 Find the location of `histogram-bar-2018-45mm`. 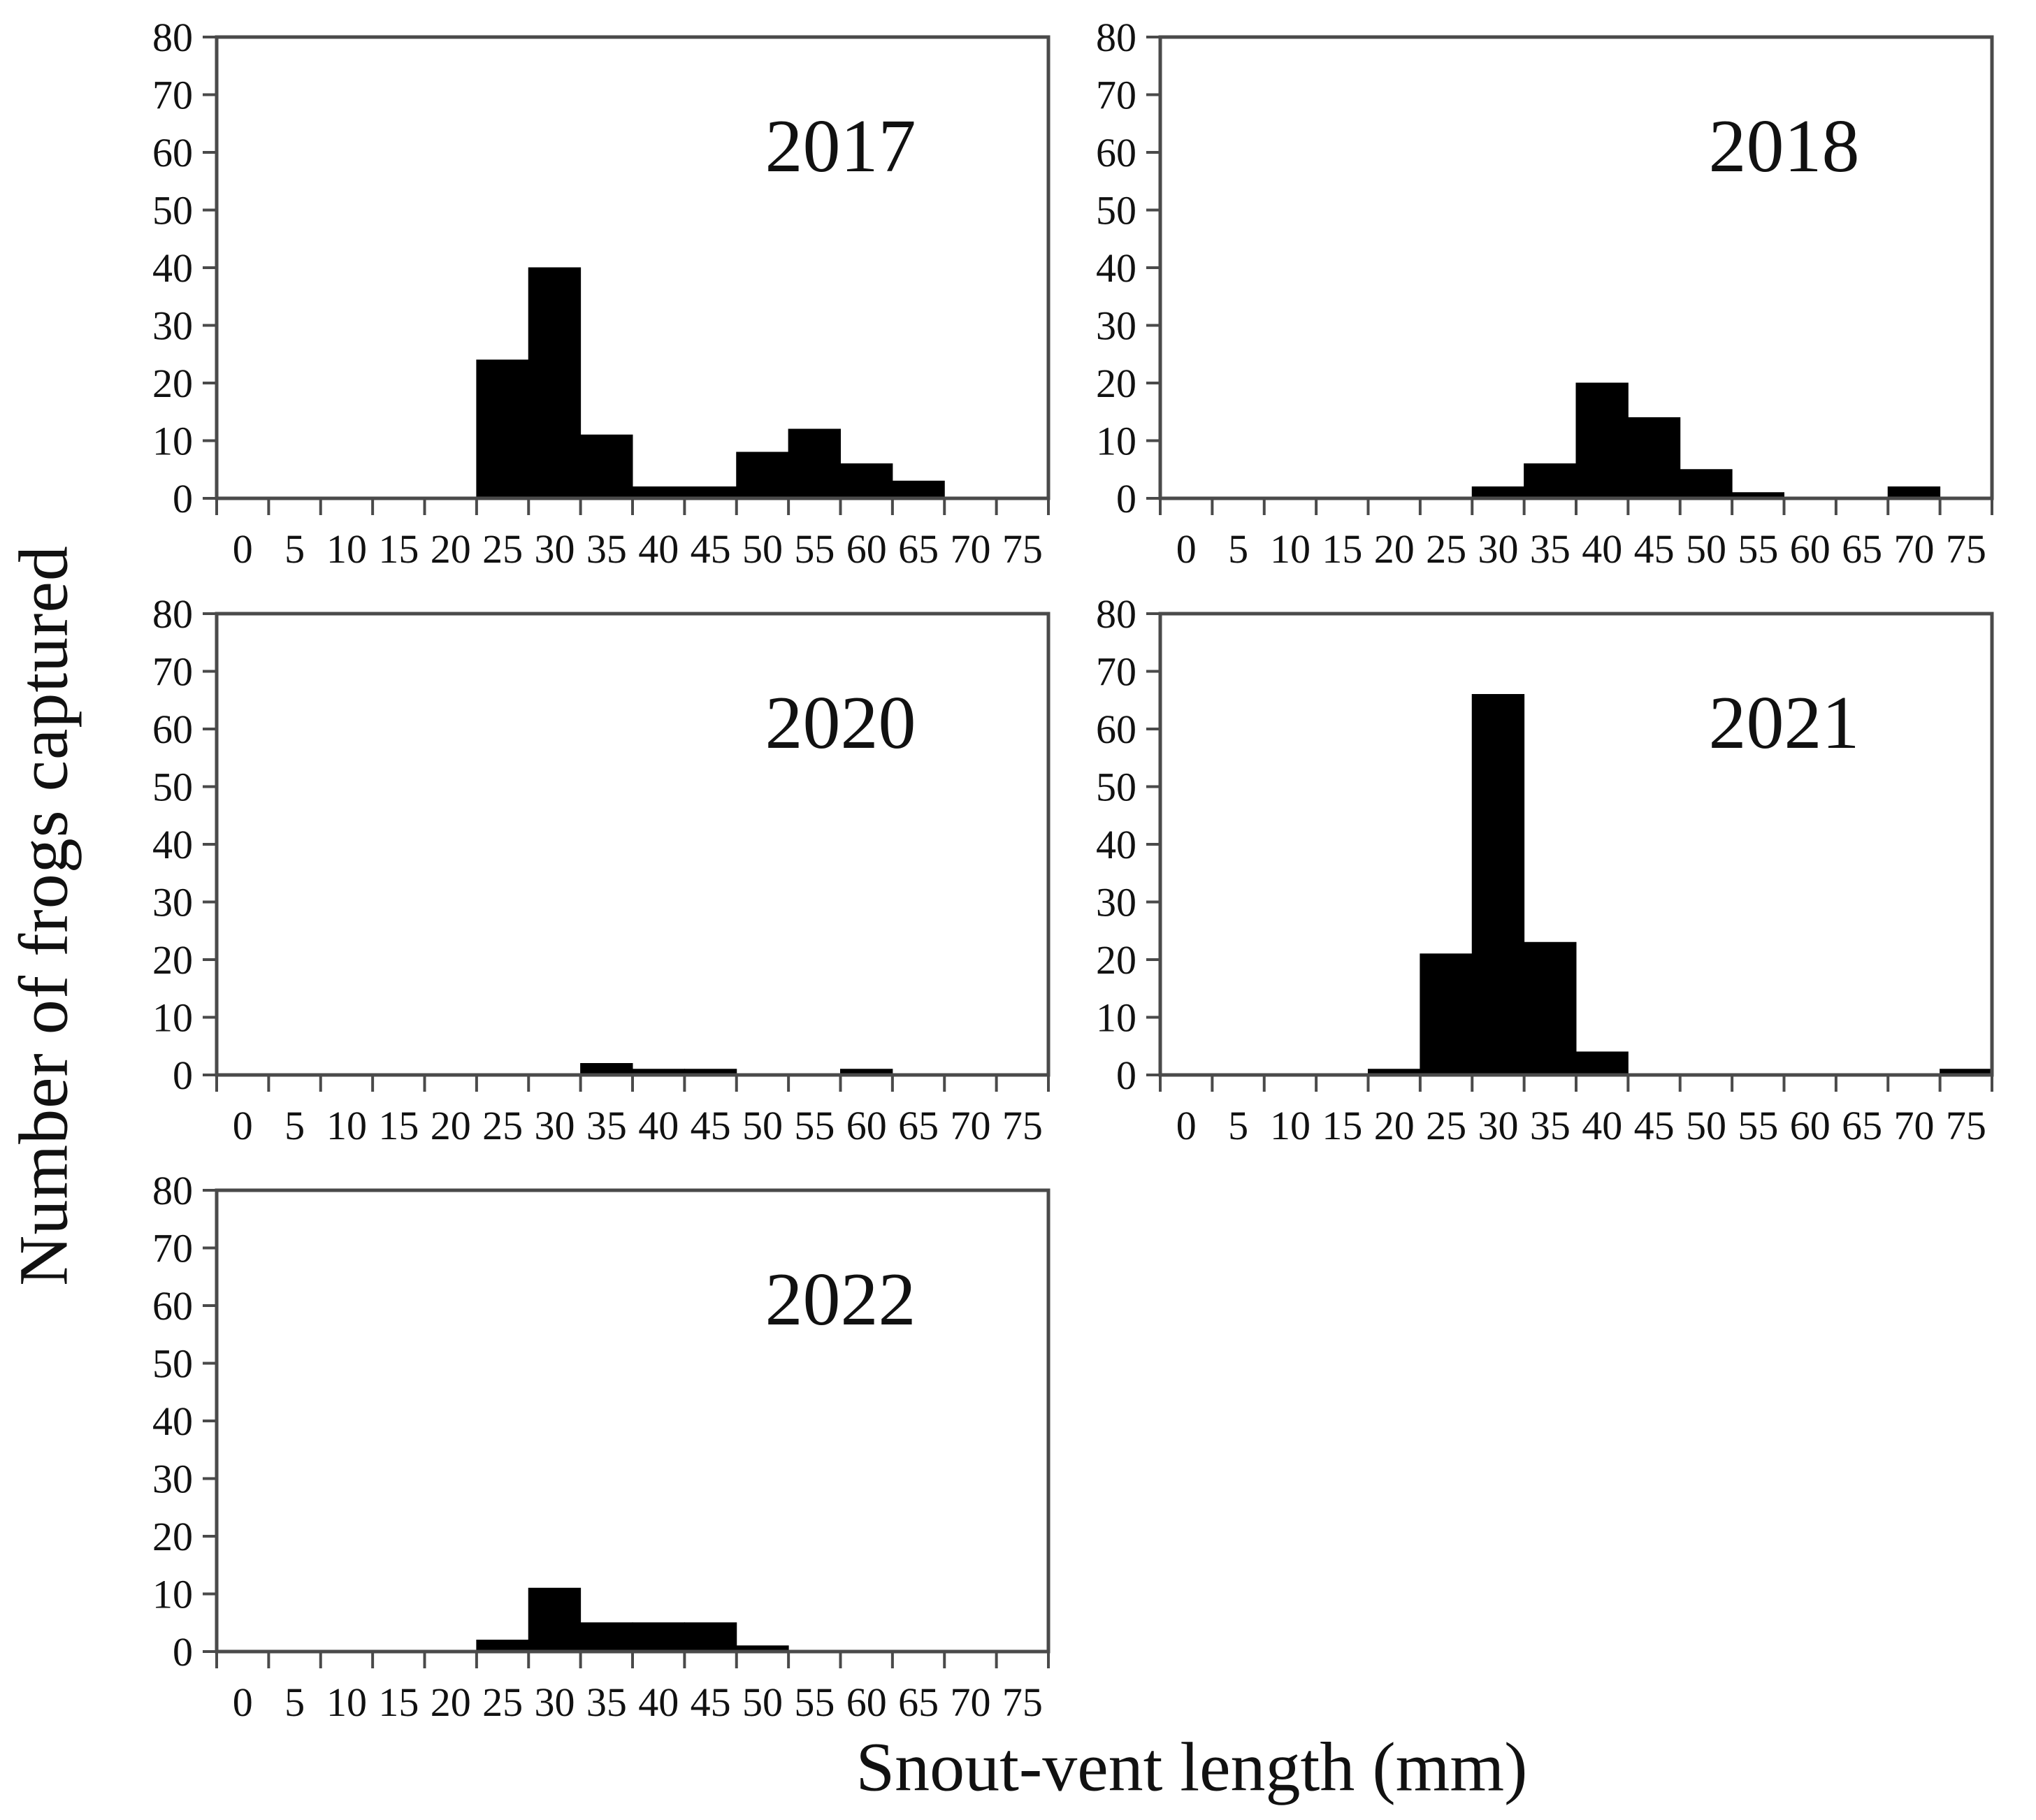

histogram-bar-2018-45mm is located at coordinates (1654, 458).